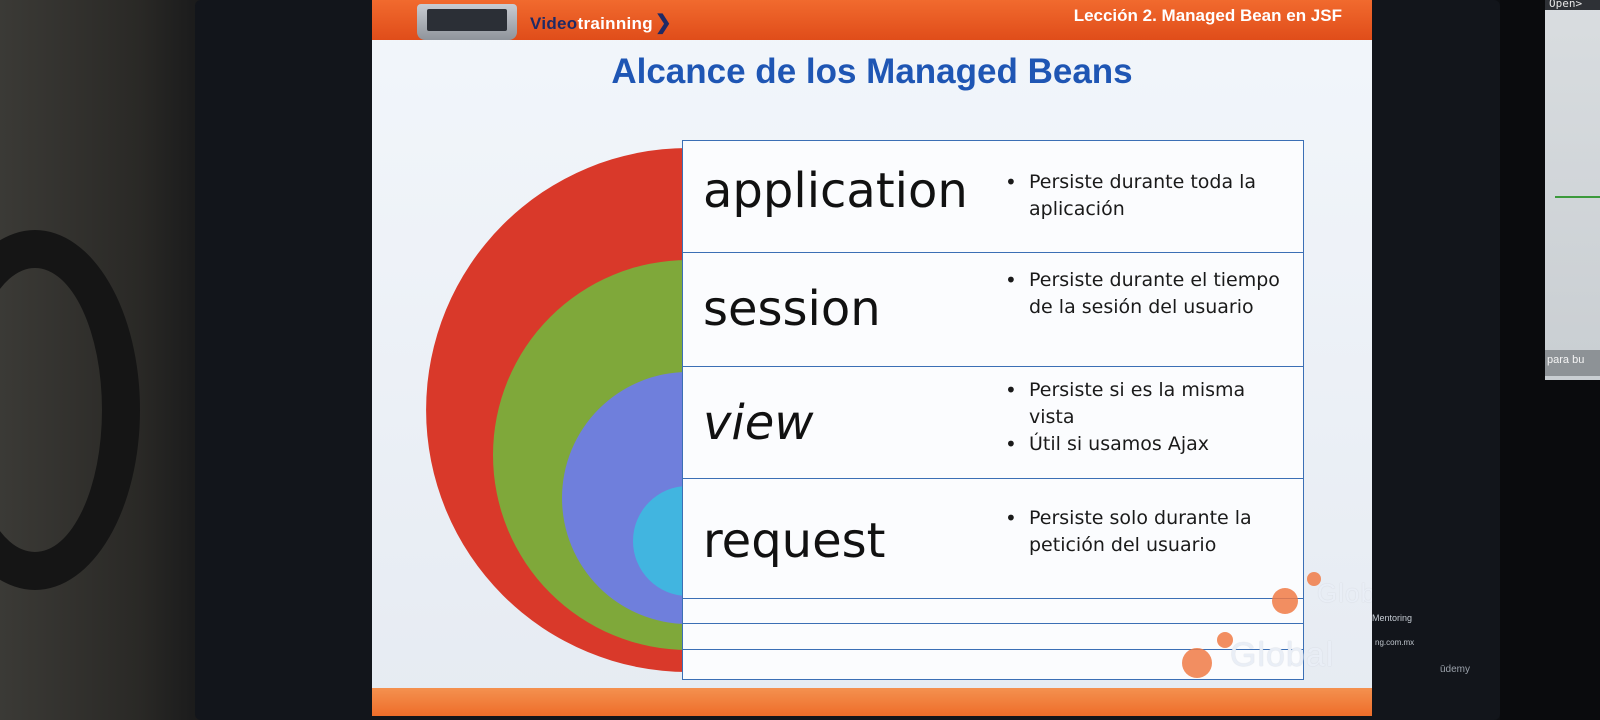 The width and height of the screenshot is (1600, 720). What do you see at coordinates (872, 71) in the screenshot?
I see `slide-title: Alcance de los Managed Beans` at bounding box center [872, 71].